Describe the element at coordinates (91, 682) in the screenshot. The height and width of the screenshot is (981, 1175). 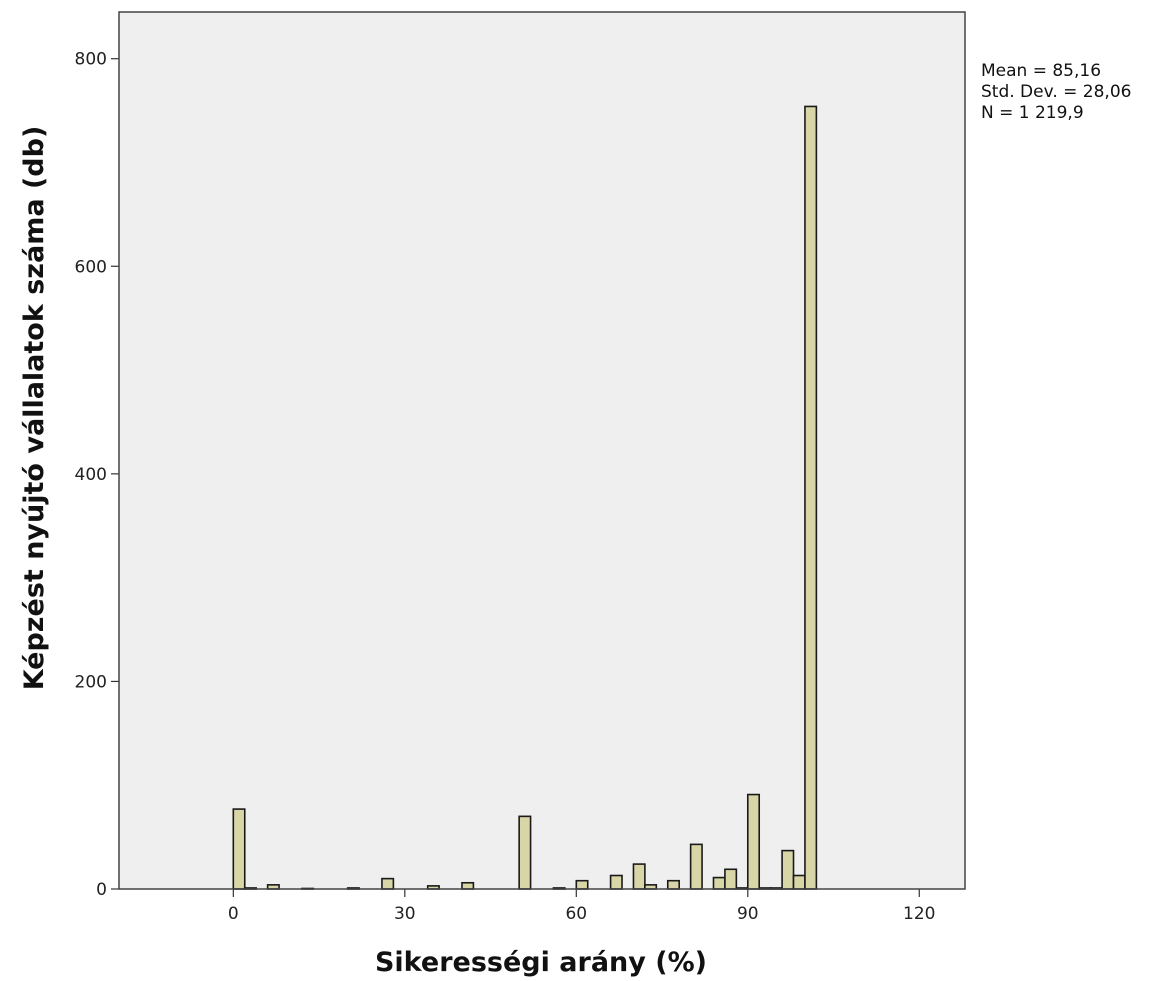
I see `y-tick-label: 200` at that location.